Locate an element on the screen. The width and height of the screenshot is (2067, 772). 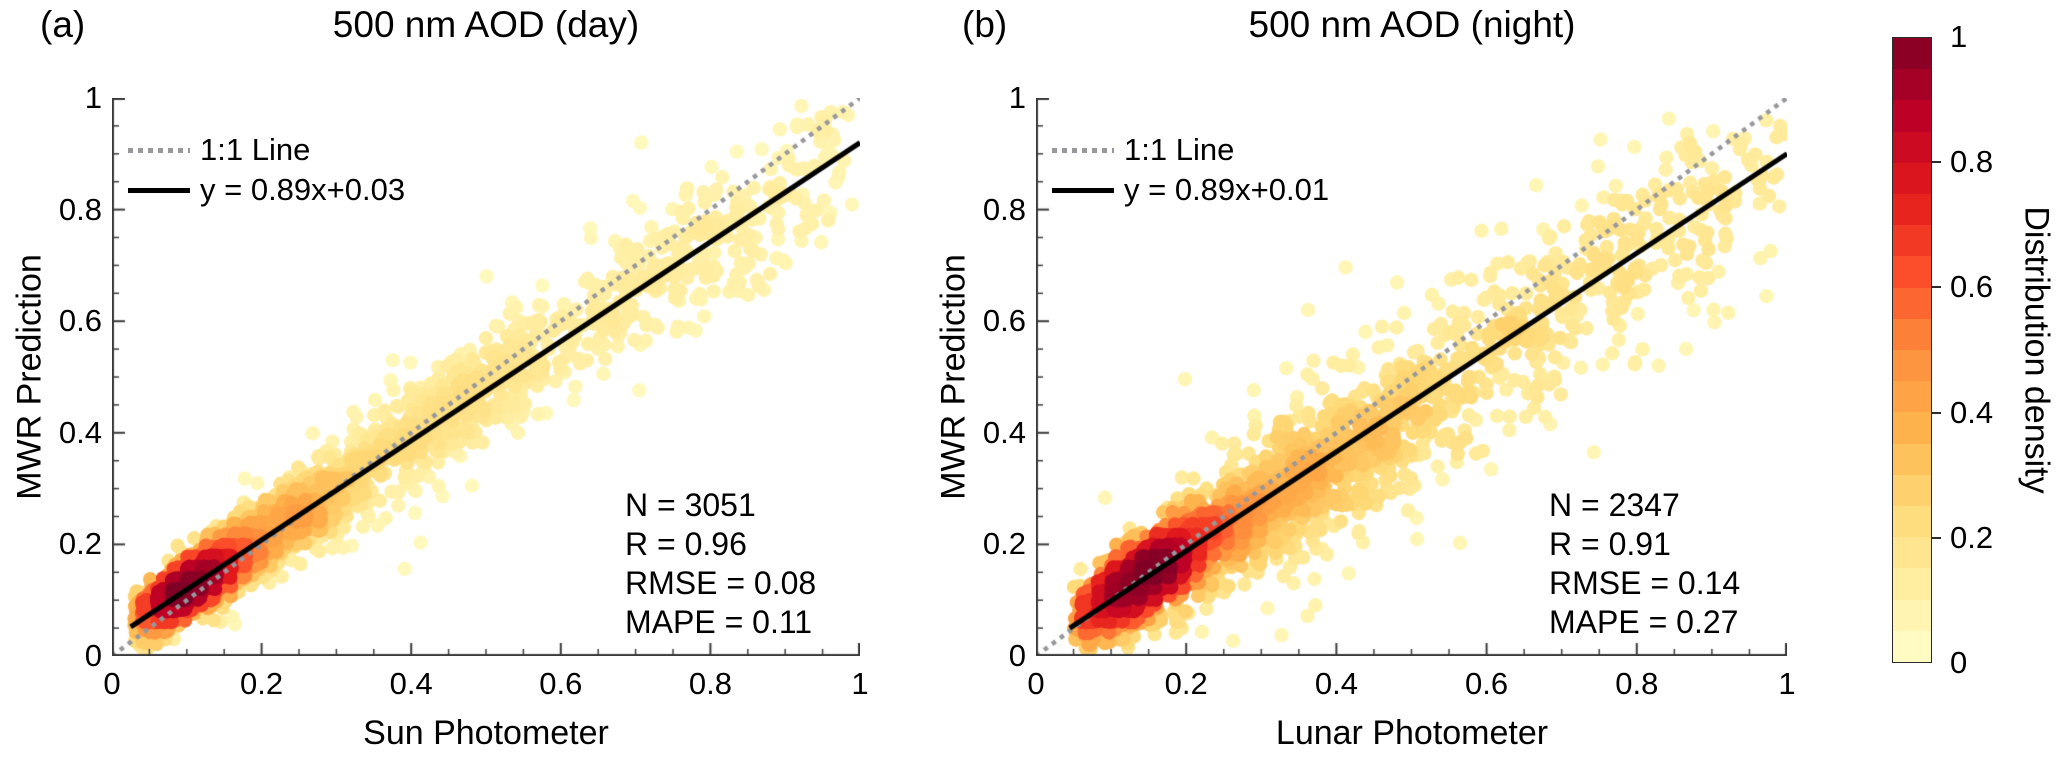
panel-night-legend: 1:1 Line y = 0.89x+0.01 is located at coordinates (1190, 170).